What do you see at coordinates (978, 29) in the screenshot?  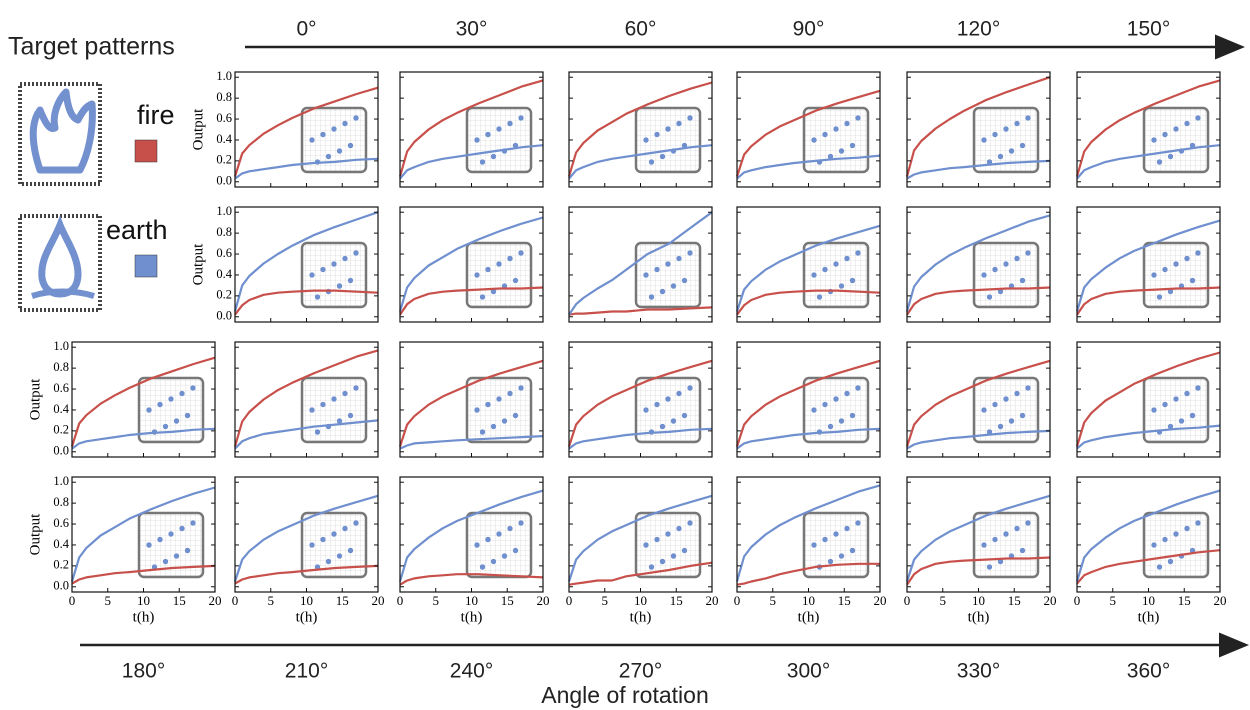 I see `angle-label: 120°` at bounding box center [978, 29].